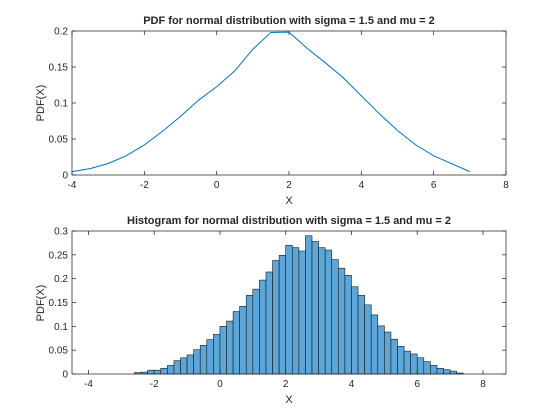 The height and width of the screenshot is (420, 560). What do you see at coordinates (289, 201) in the screenshot?
I see `pdf-chart-xlabel: X` at bounding box center [289, 201].